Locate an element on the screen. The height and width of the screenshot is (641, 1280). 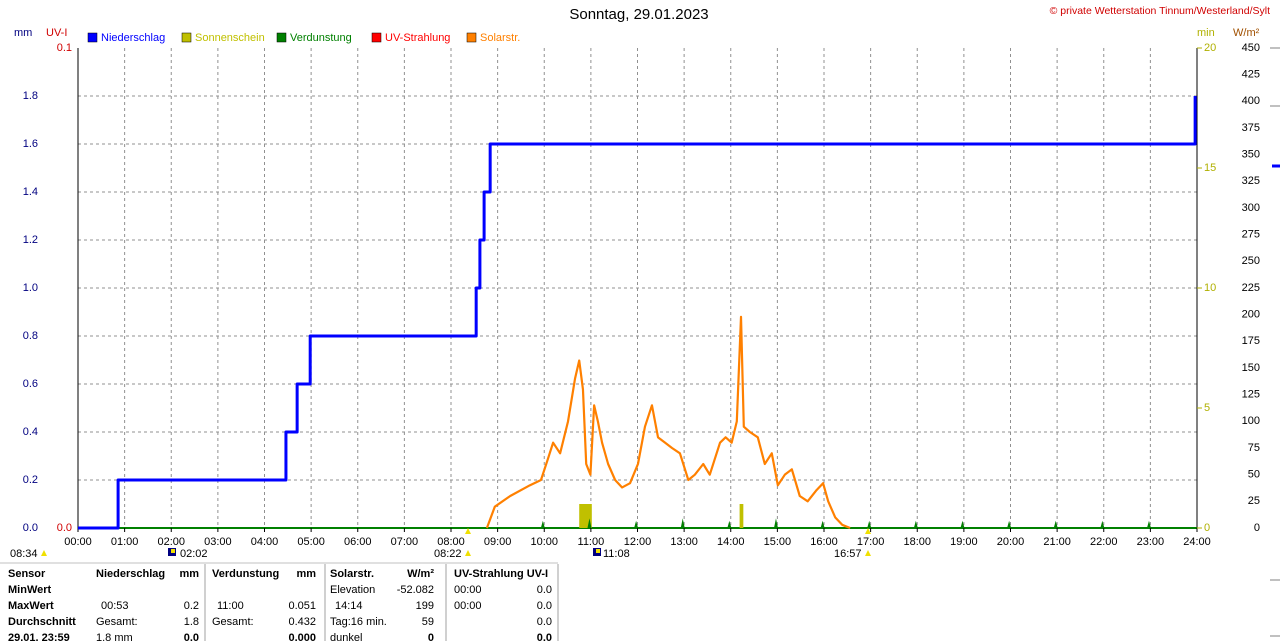
x-tick-label: 09:00 is located at coordinates (498, 542).